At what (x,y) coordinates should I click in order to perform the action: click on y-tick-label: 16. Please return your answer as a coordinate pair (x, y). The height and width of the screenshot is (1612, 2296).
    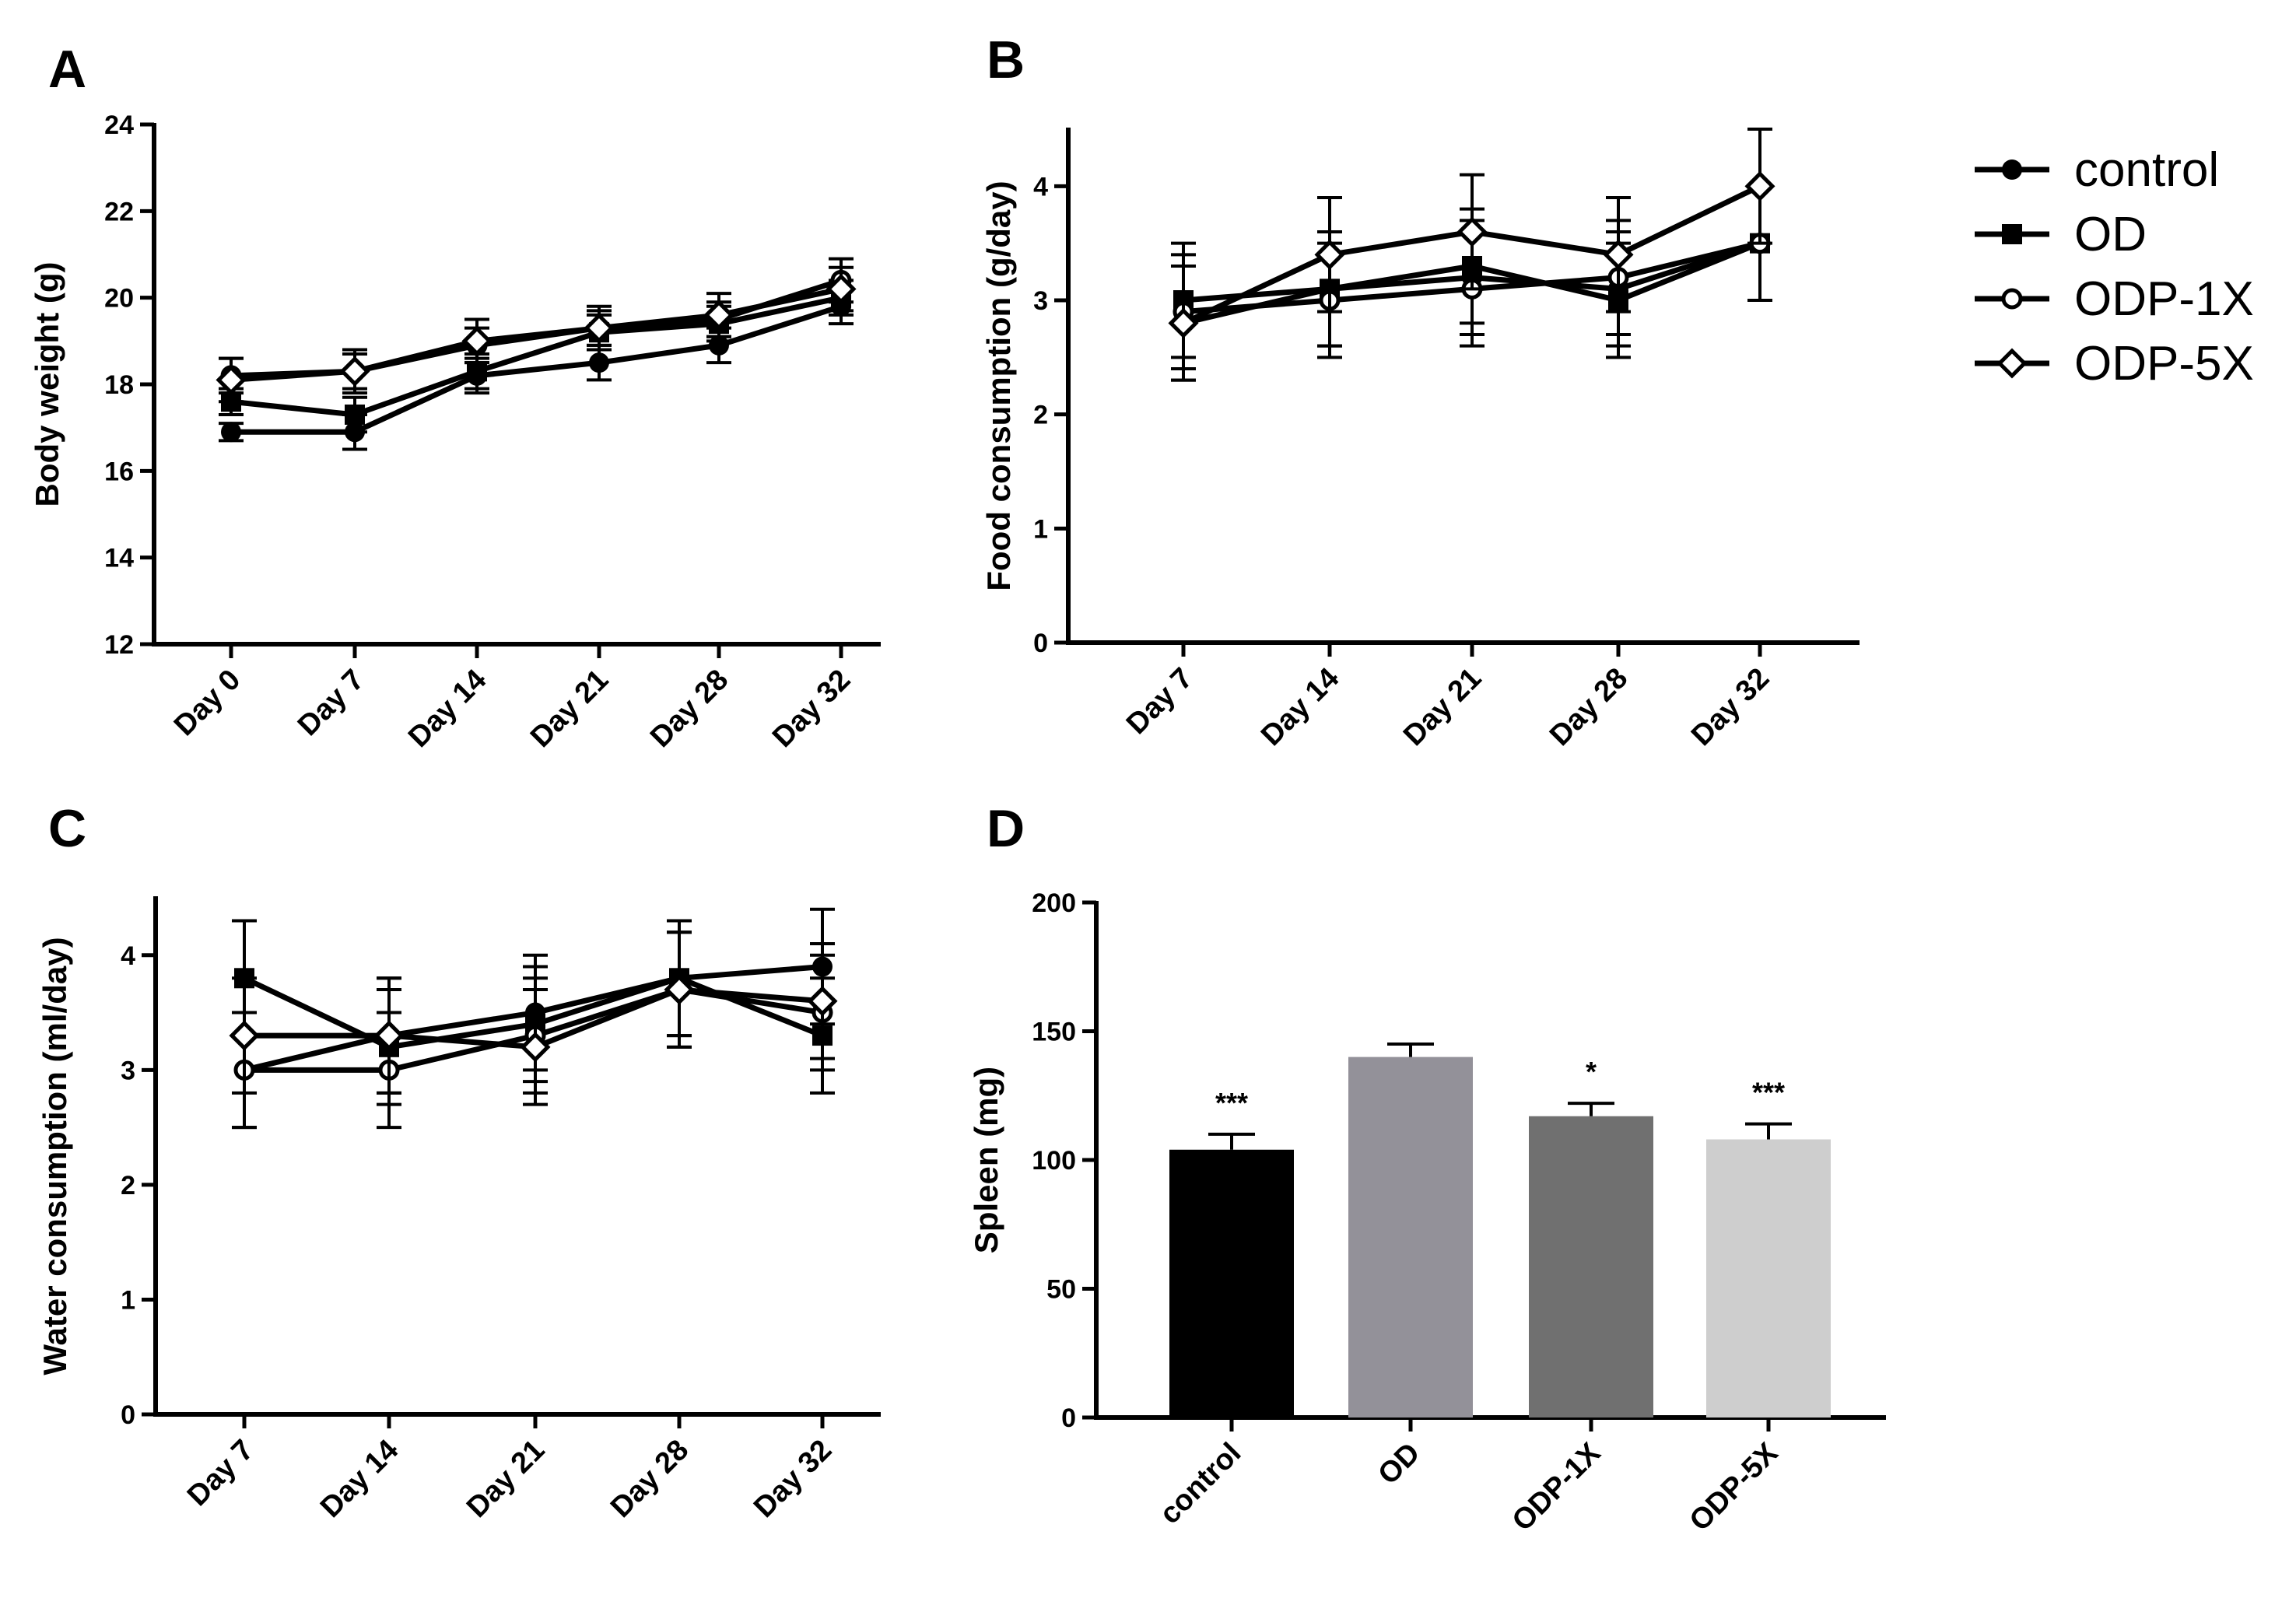
    Looking at the image, I should click on (119, 471).